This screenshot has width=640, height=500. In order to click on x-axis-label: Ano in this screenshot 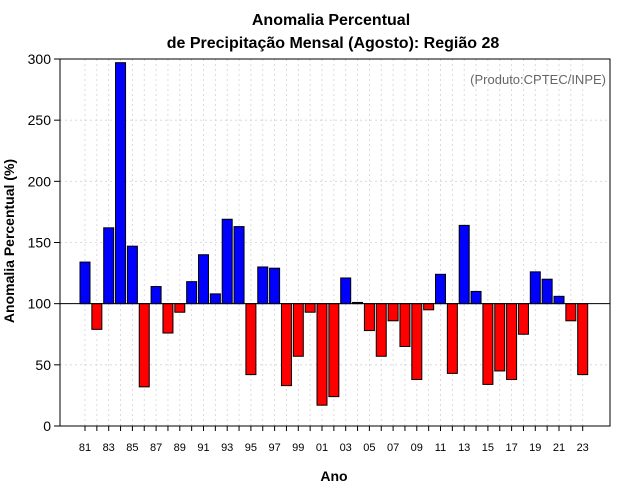, I will do `click(333, 476)`.